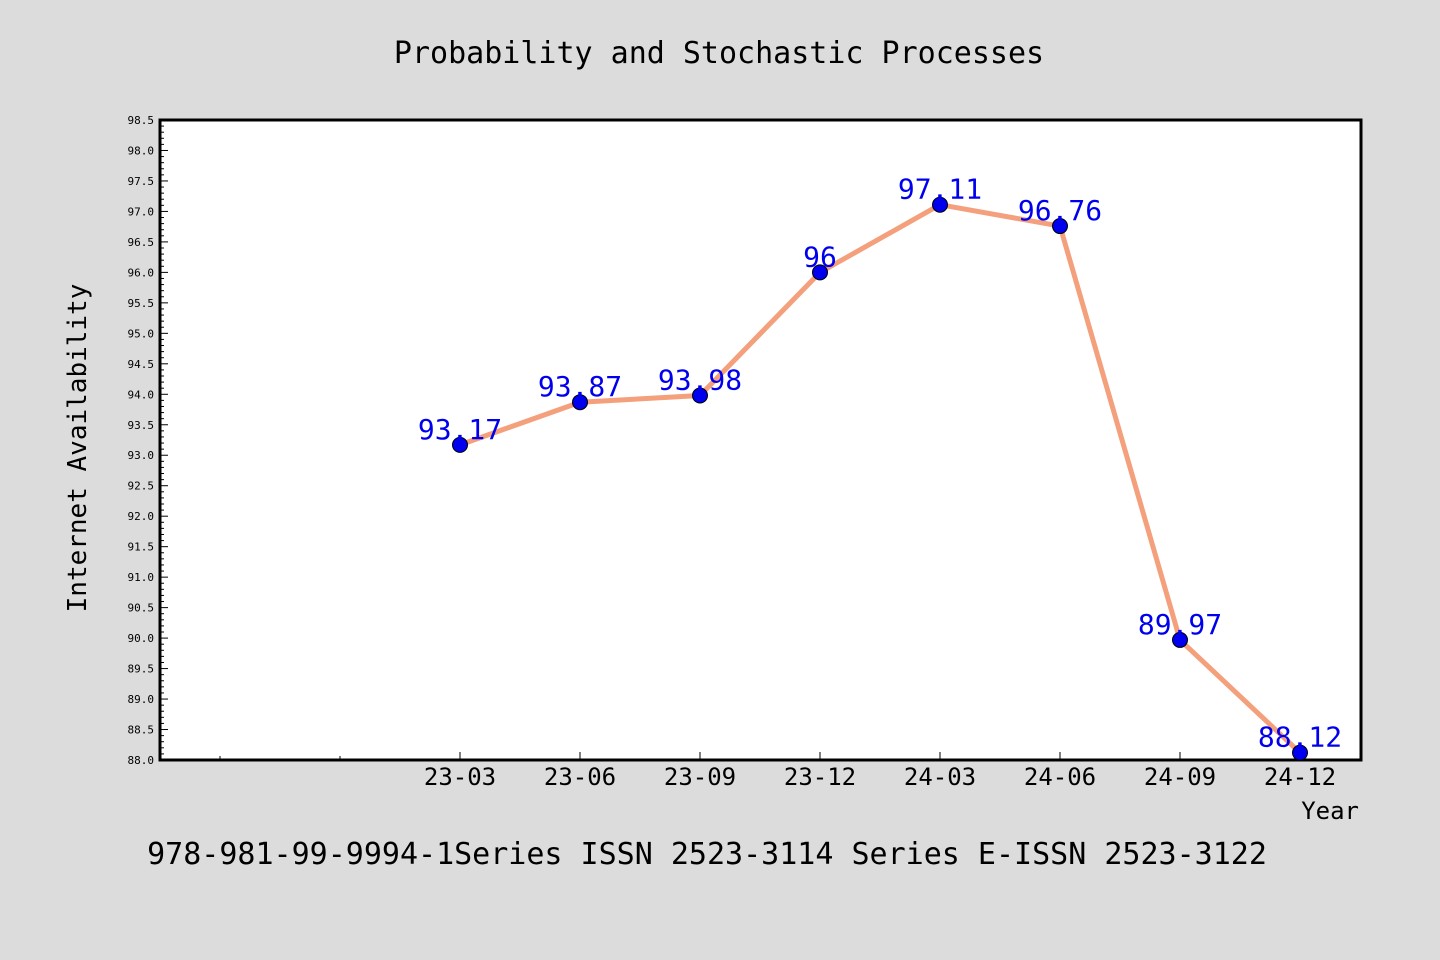 The width and height of the screenshot is (1440, 960). Describe the element at coordinates (141, 699) in the screenshot. I see `y-tick-label: 89.0` at that location.